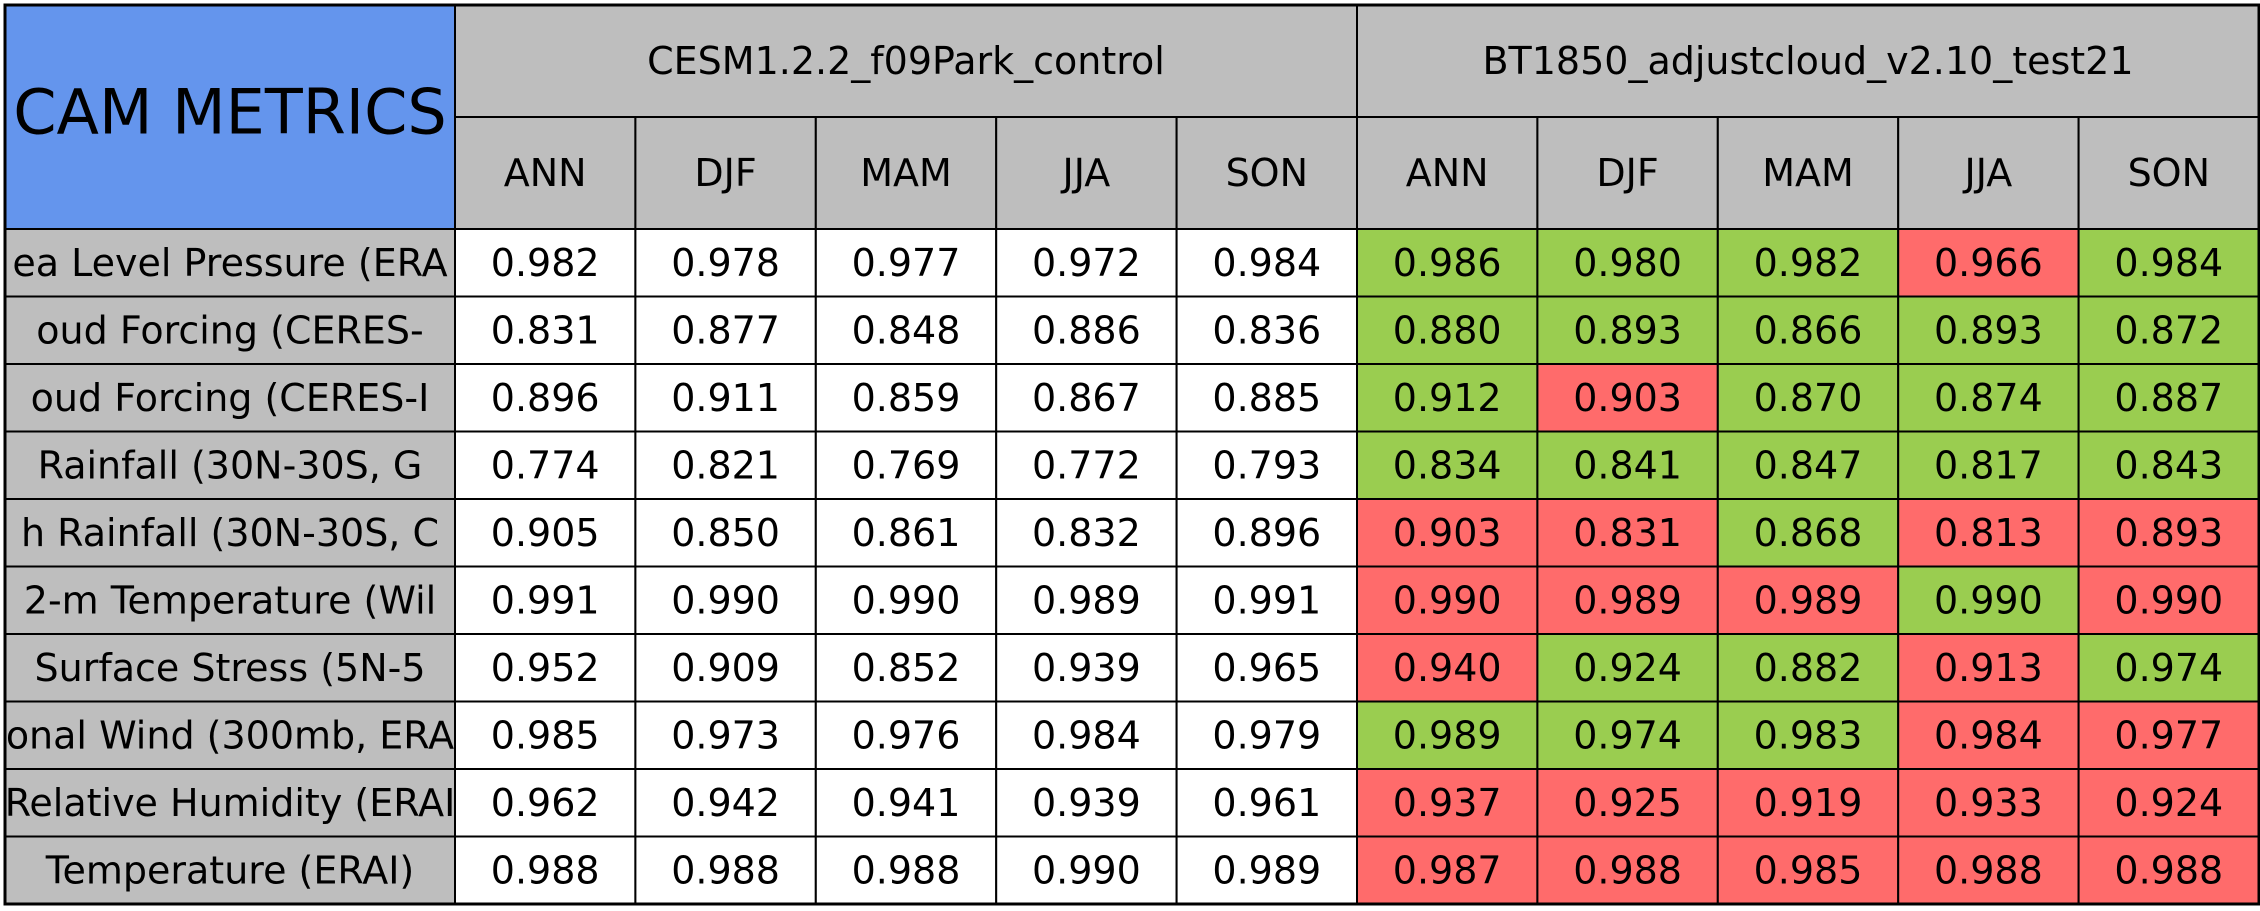 This screenshot has height=911, width=2260. Describe the element at coordinates (1808, 870) in the screenshot. I see `data-value: 0.985` at that location.